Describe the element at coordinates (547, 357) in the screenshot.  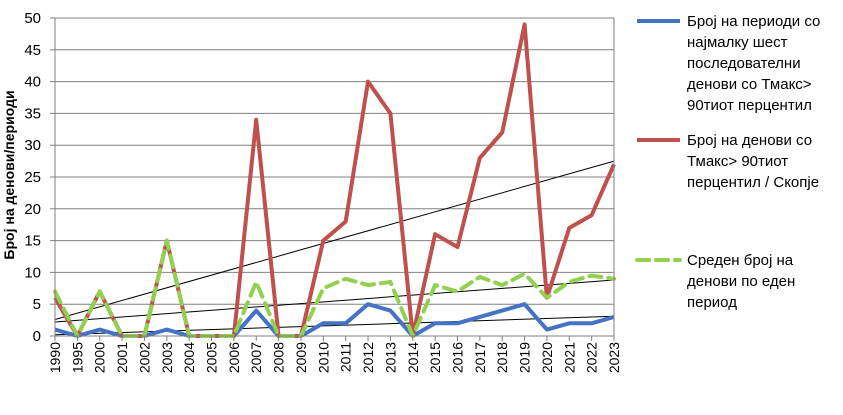
I see `x-tick-label: 2020` at that location.